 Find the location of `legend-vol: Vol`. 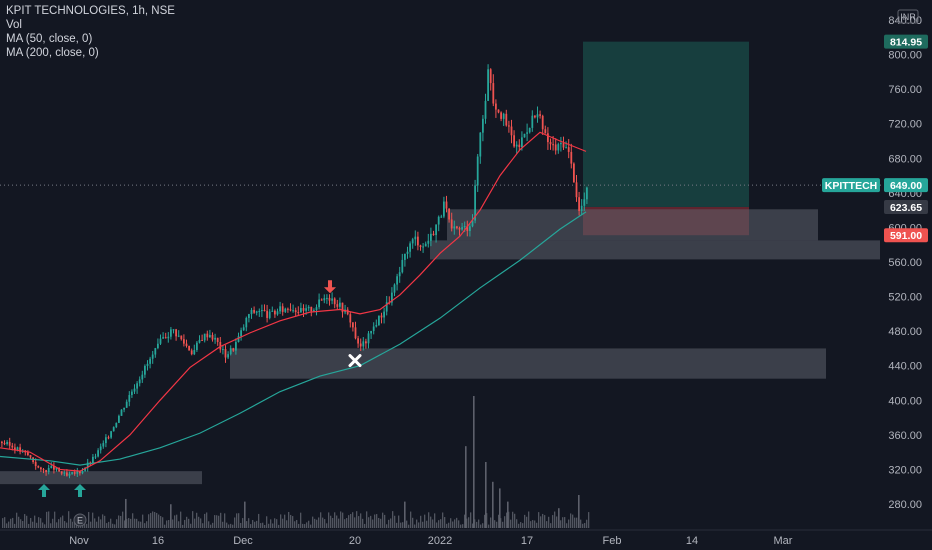

legend-vol: Vol is located at coordinates (14, 25).